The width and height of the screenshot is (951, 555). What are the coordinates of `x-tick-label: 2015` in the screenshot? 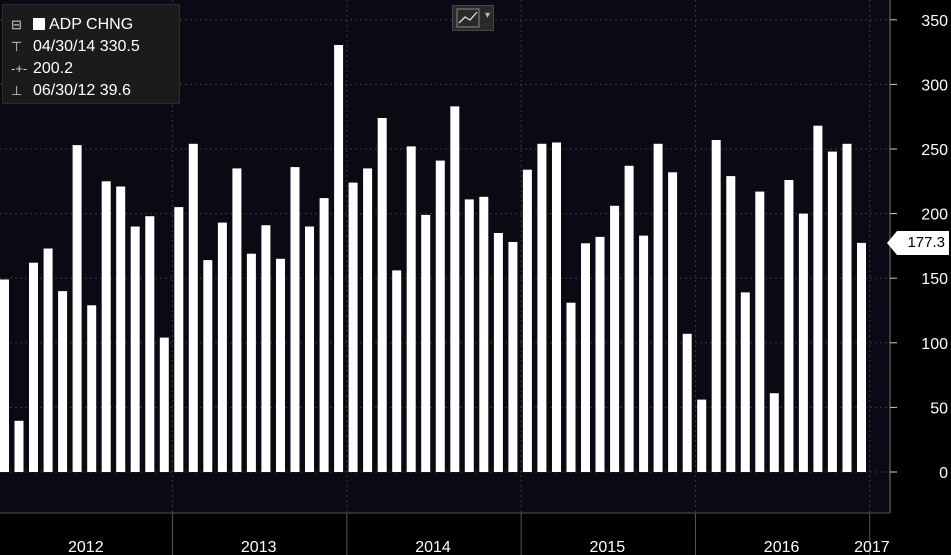 It's located at (608, 547).